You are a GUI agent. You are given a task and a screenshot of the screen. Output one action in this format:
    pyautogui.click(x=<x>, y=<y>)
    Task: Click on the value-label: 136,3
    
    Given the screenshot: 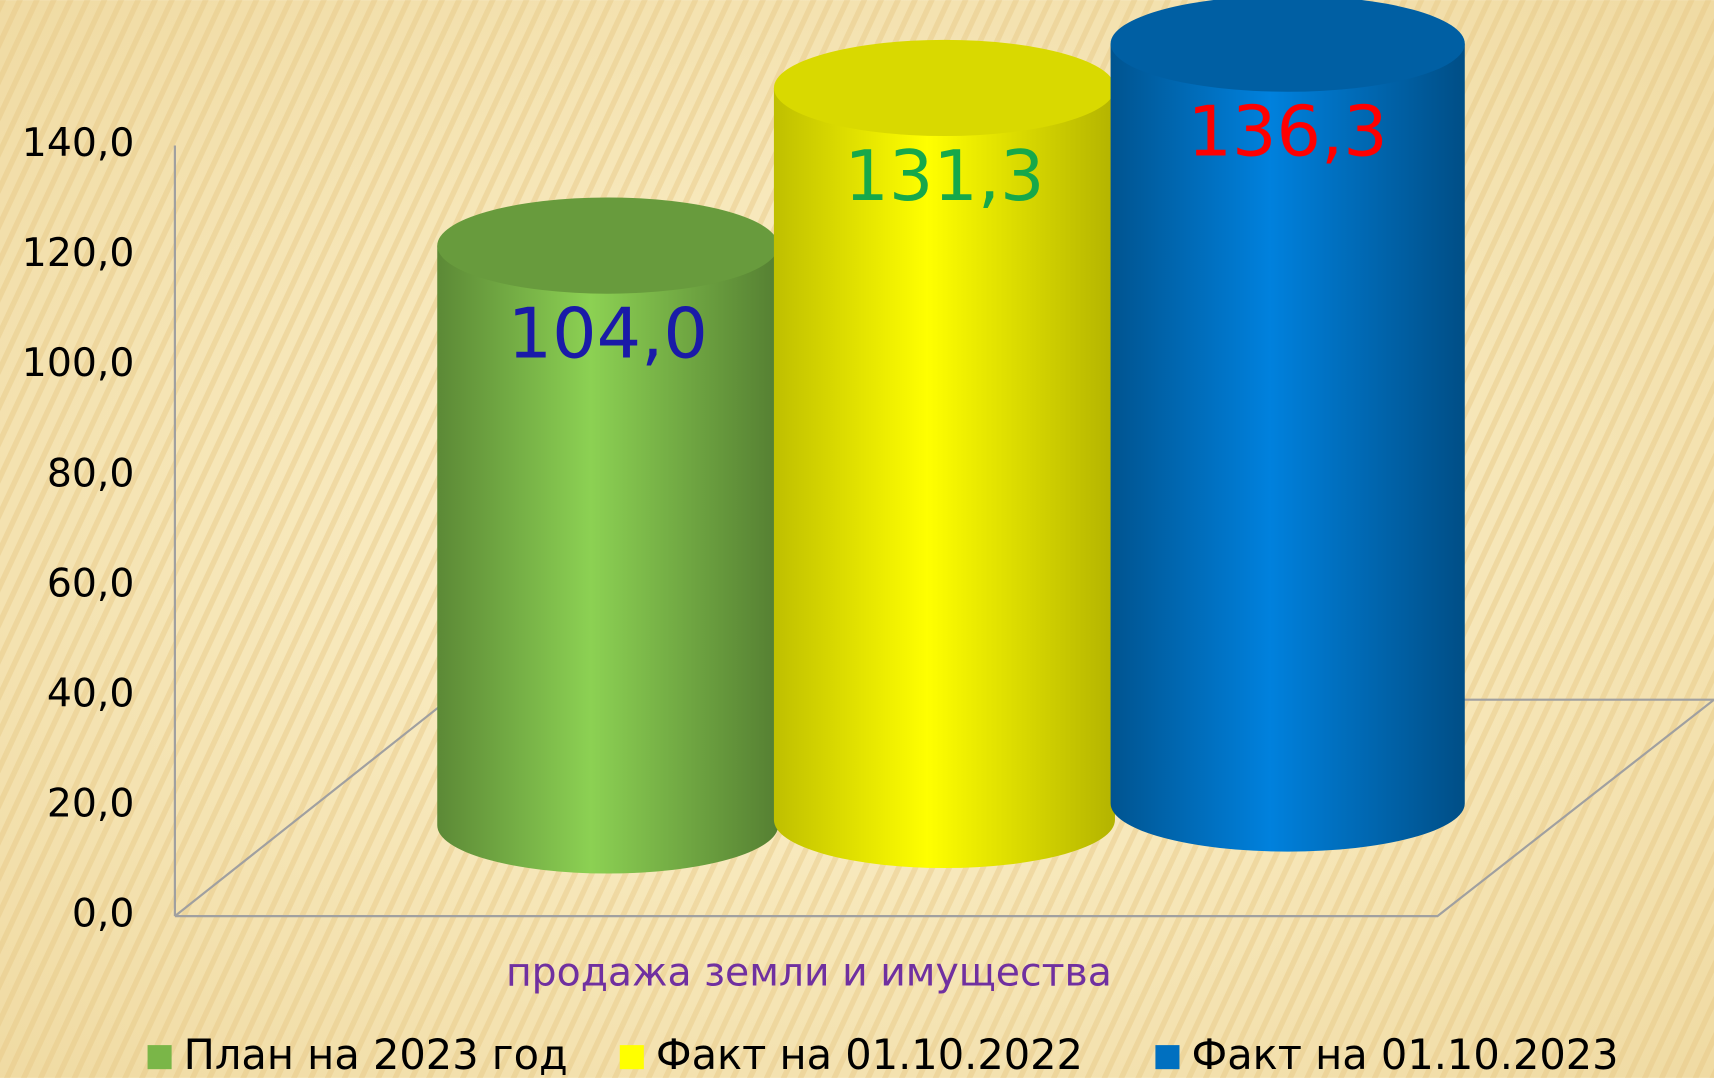 What is the action you would take?
    pyautogui.click(x=1288, y=132)
    